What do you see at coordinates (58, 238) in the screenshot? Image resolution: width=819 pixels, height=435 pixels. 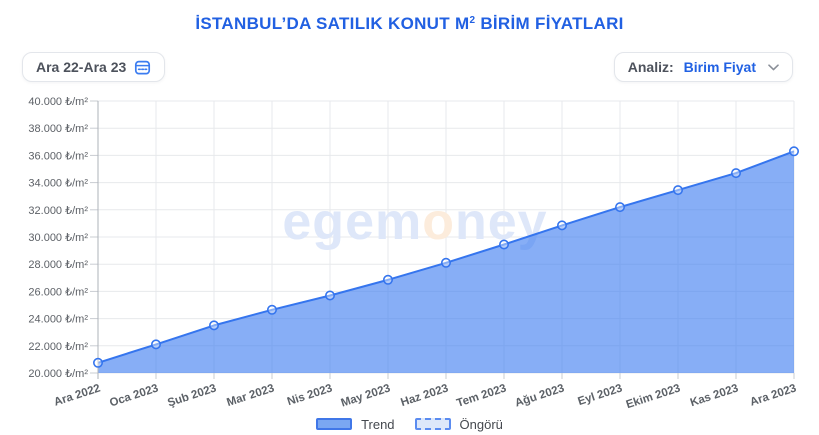 I see `y-axis-label: 30.000 ₺/m²` at bounding box center [58, 238].